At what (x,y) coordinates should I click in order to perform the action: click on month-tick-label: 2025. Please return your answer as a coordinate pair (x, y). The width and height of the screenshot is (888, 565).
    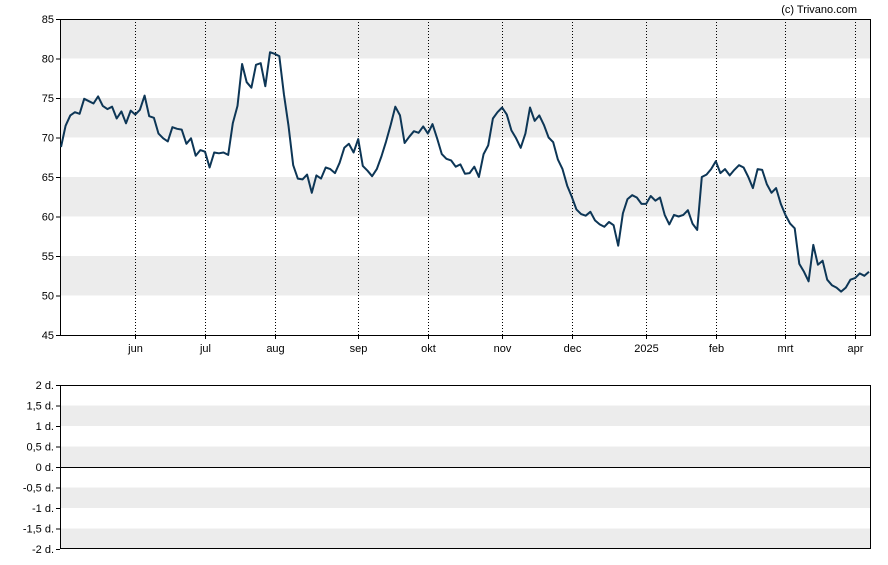
    Looking at the image, I should click on (646, 349).